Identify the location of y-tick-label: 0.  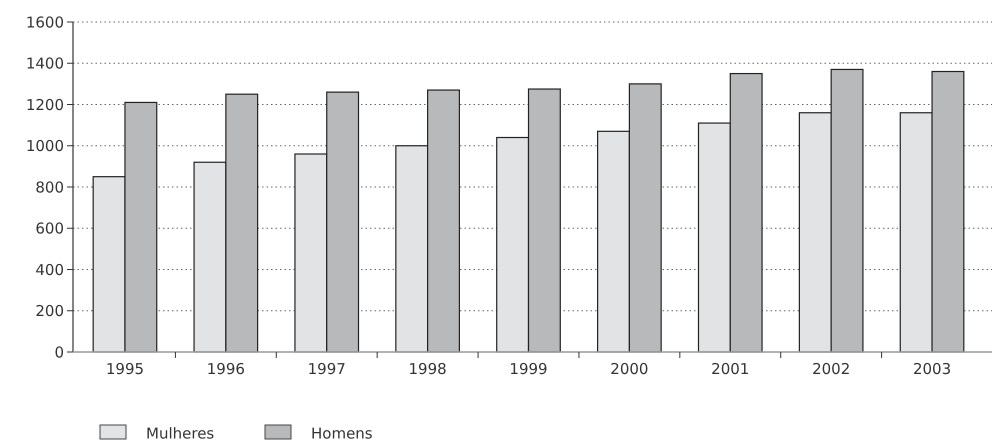
(59, 352).